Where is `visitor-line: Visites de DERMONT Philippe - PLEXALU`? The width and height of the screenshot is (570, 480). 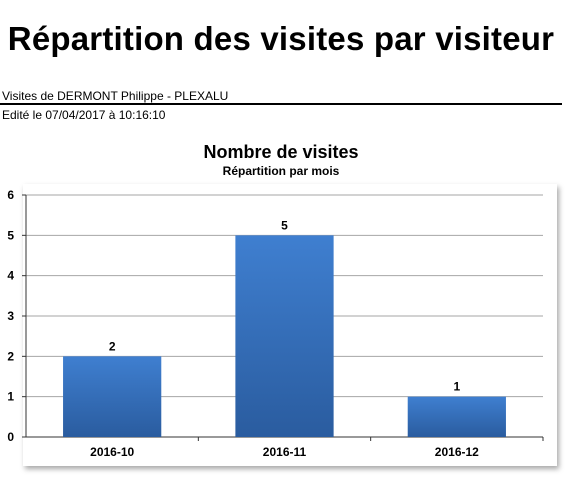 visitor-line: Visites de DERMONT Philippe - PLEXALU is located at coordinates (115, 96).